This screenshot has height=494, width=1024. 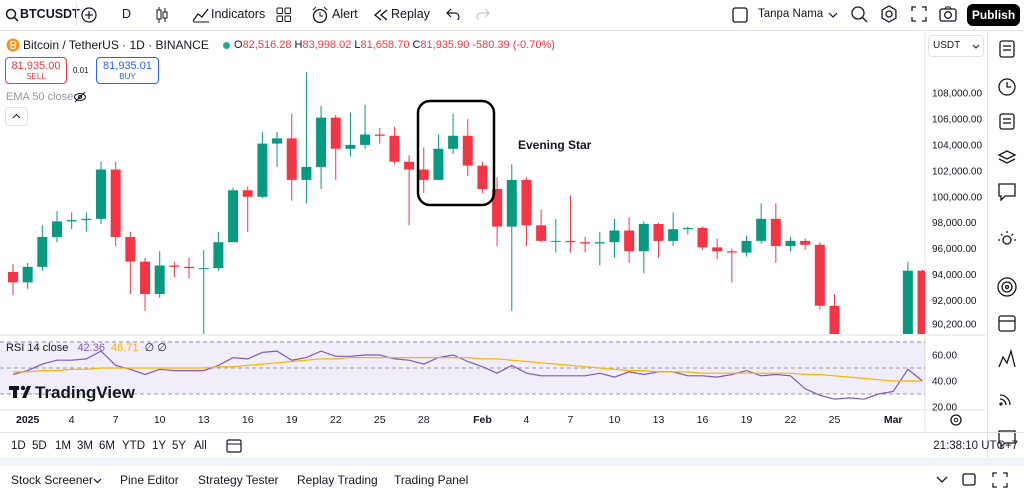 What do you see at coordinates (159, 446) in the screenshot?
I see `timeframe-button: 1Y` at bounding box center [159, 446].